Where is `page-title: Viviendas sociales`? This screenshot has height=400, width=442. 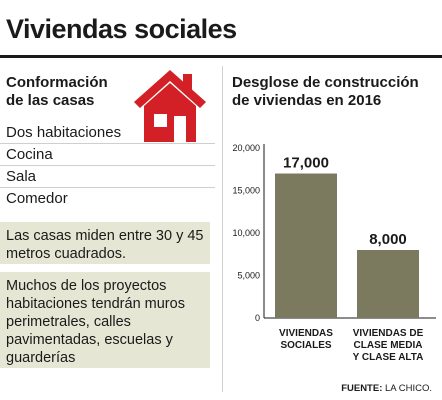
page-title: Viviendas sociales is located at coordinates (121, 29).